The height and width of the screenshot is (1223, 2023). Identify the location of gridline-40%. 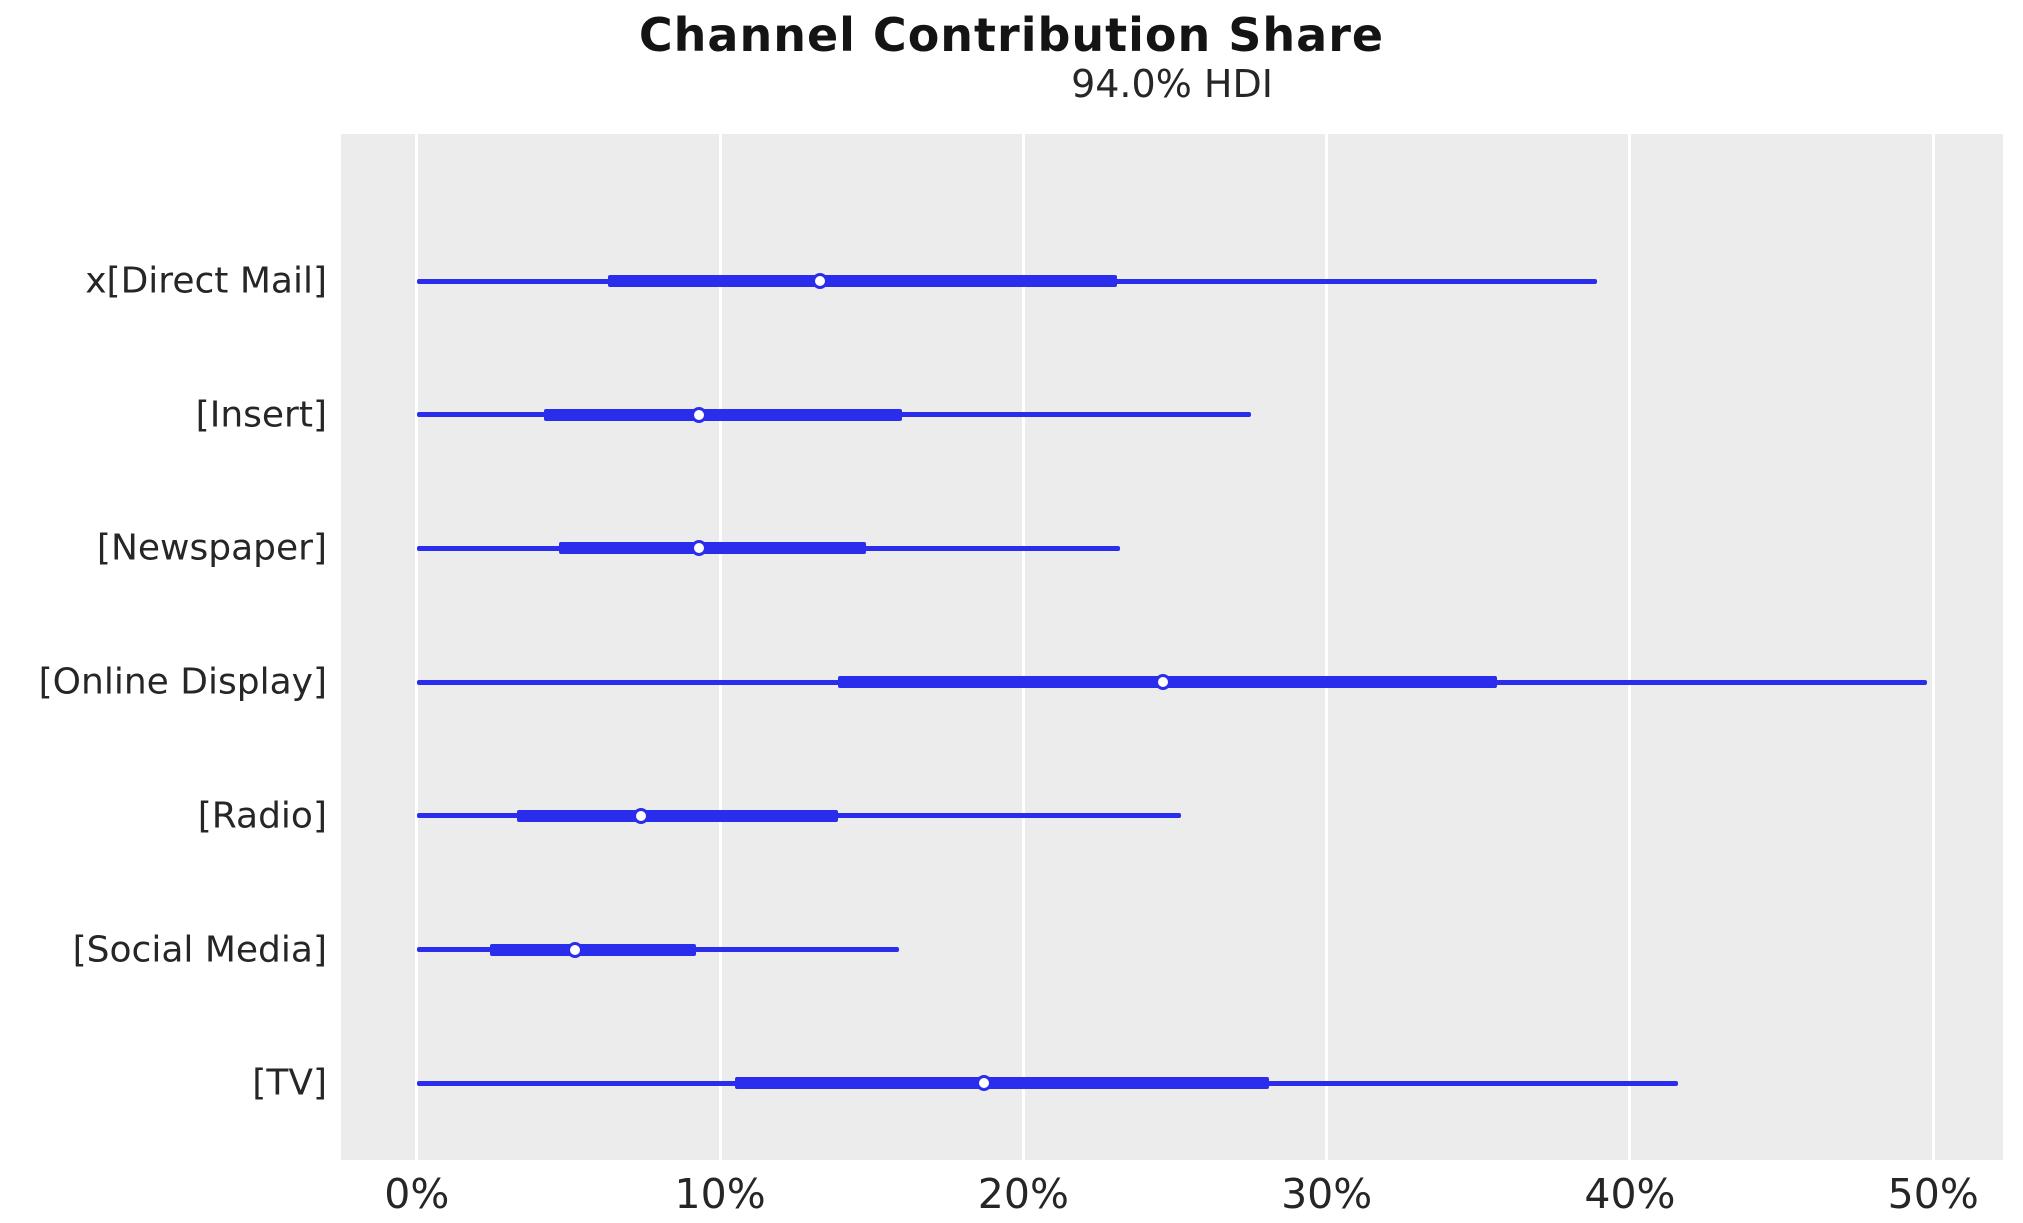
(1630, 647).